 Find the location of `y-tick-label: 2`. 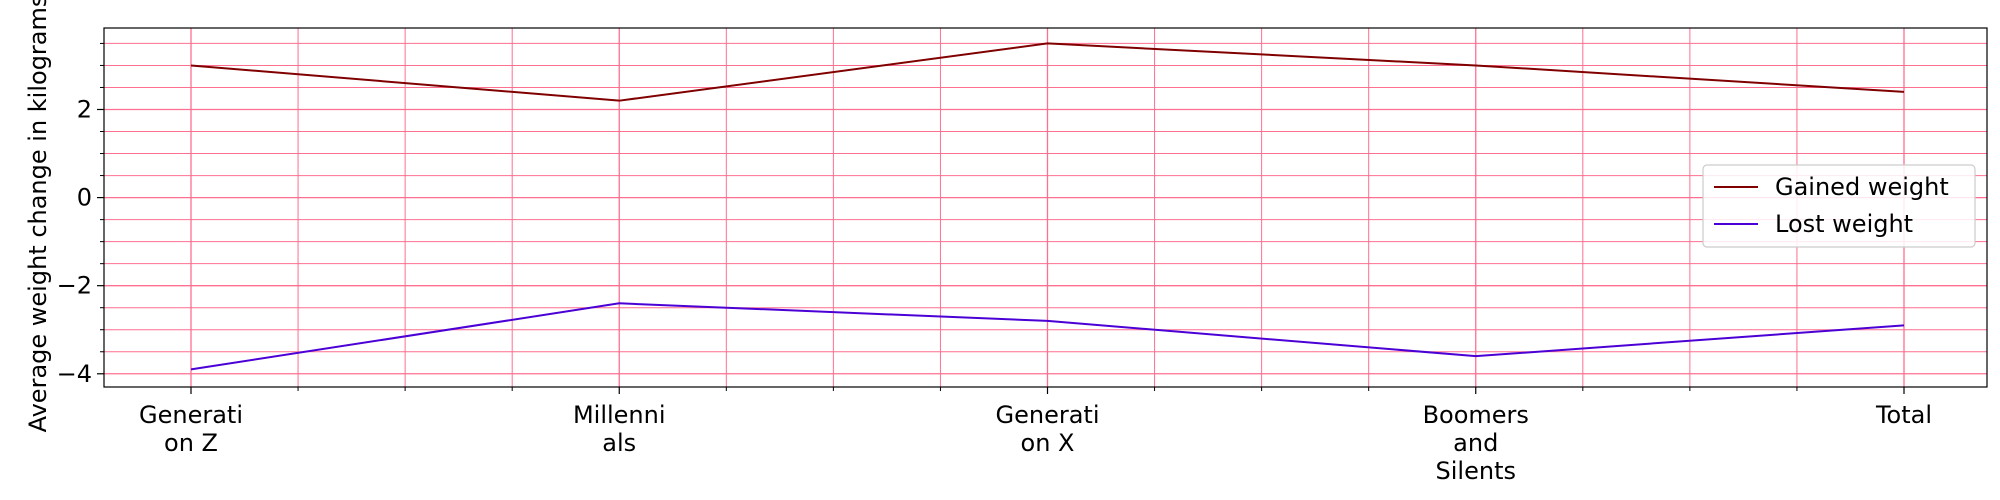

y-tick-label: 2 is located at coordinates (84, 109).